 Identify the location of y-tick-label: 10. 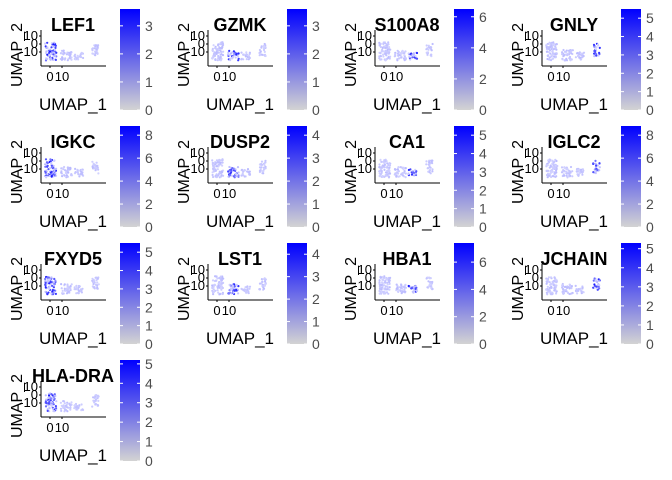
(198, 152).